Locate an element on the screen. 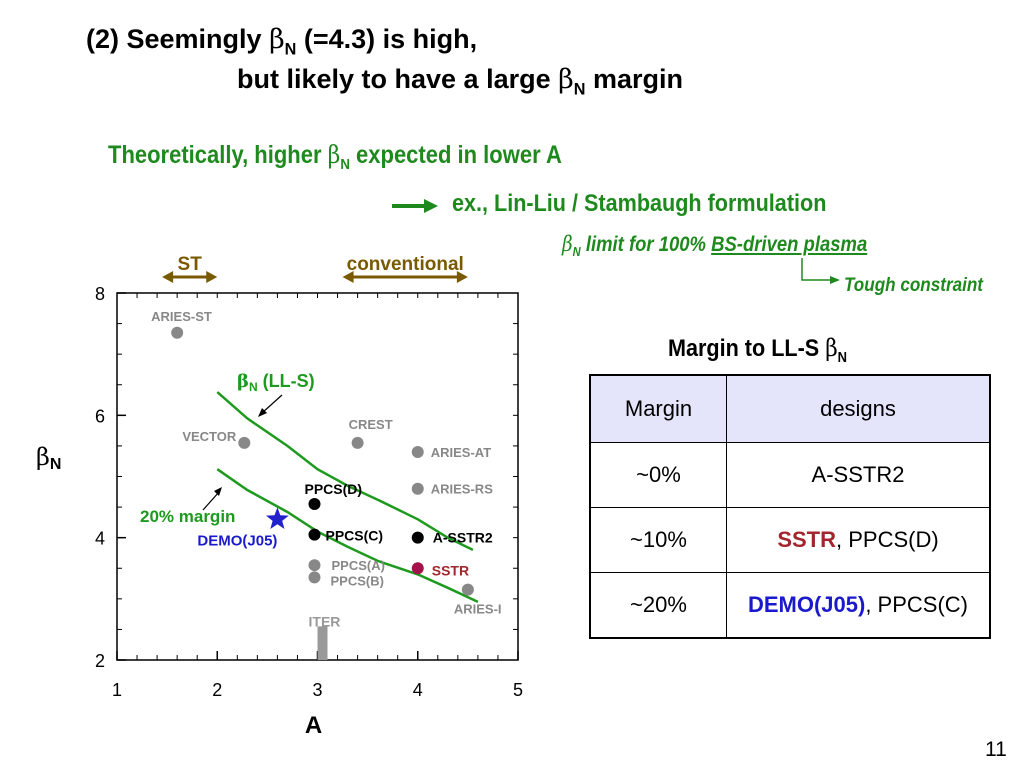  data-point-label: ARIES-RS is located at coordinates (462, 489).